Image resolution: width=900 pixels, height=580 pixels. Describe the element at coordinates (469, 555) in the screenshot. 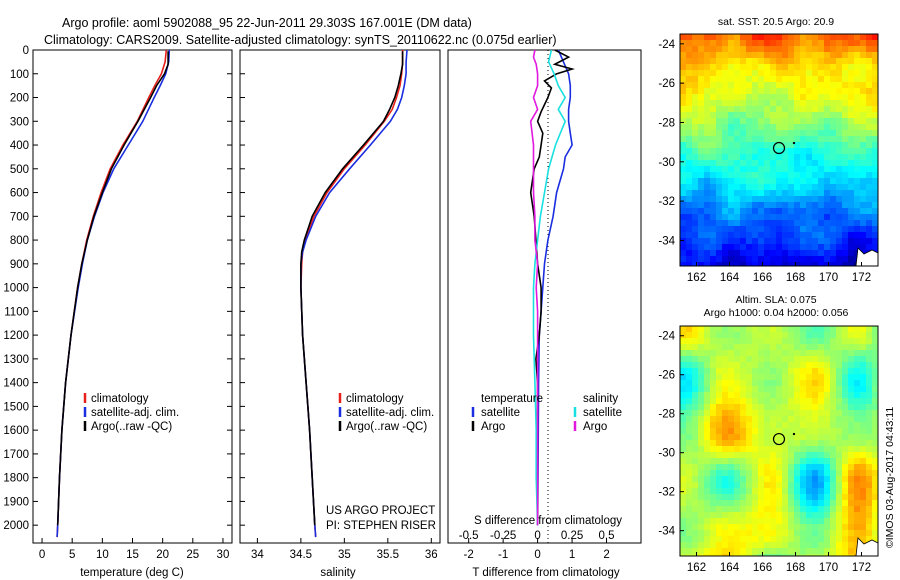

I see `x-tick-label: -2` at that location.